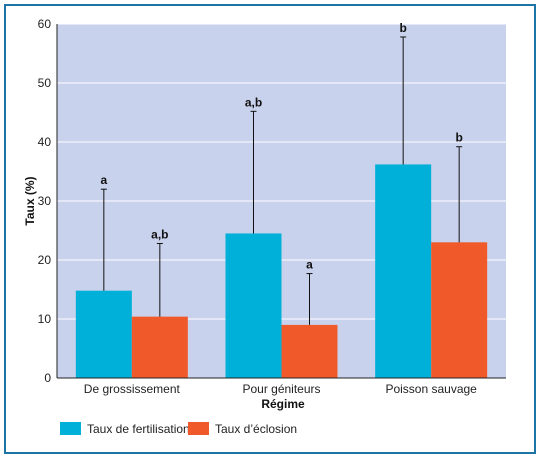 The height and width of the screenshot is (460, 542). What do you see at coordinates (431, 389) in the screenshot?
I see `x-category-label: Poisson sauvage` at bounding box center [431, 389].